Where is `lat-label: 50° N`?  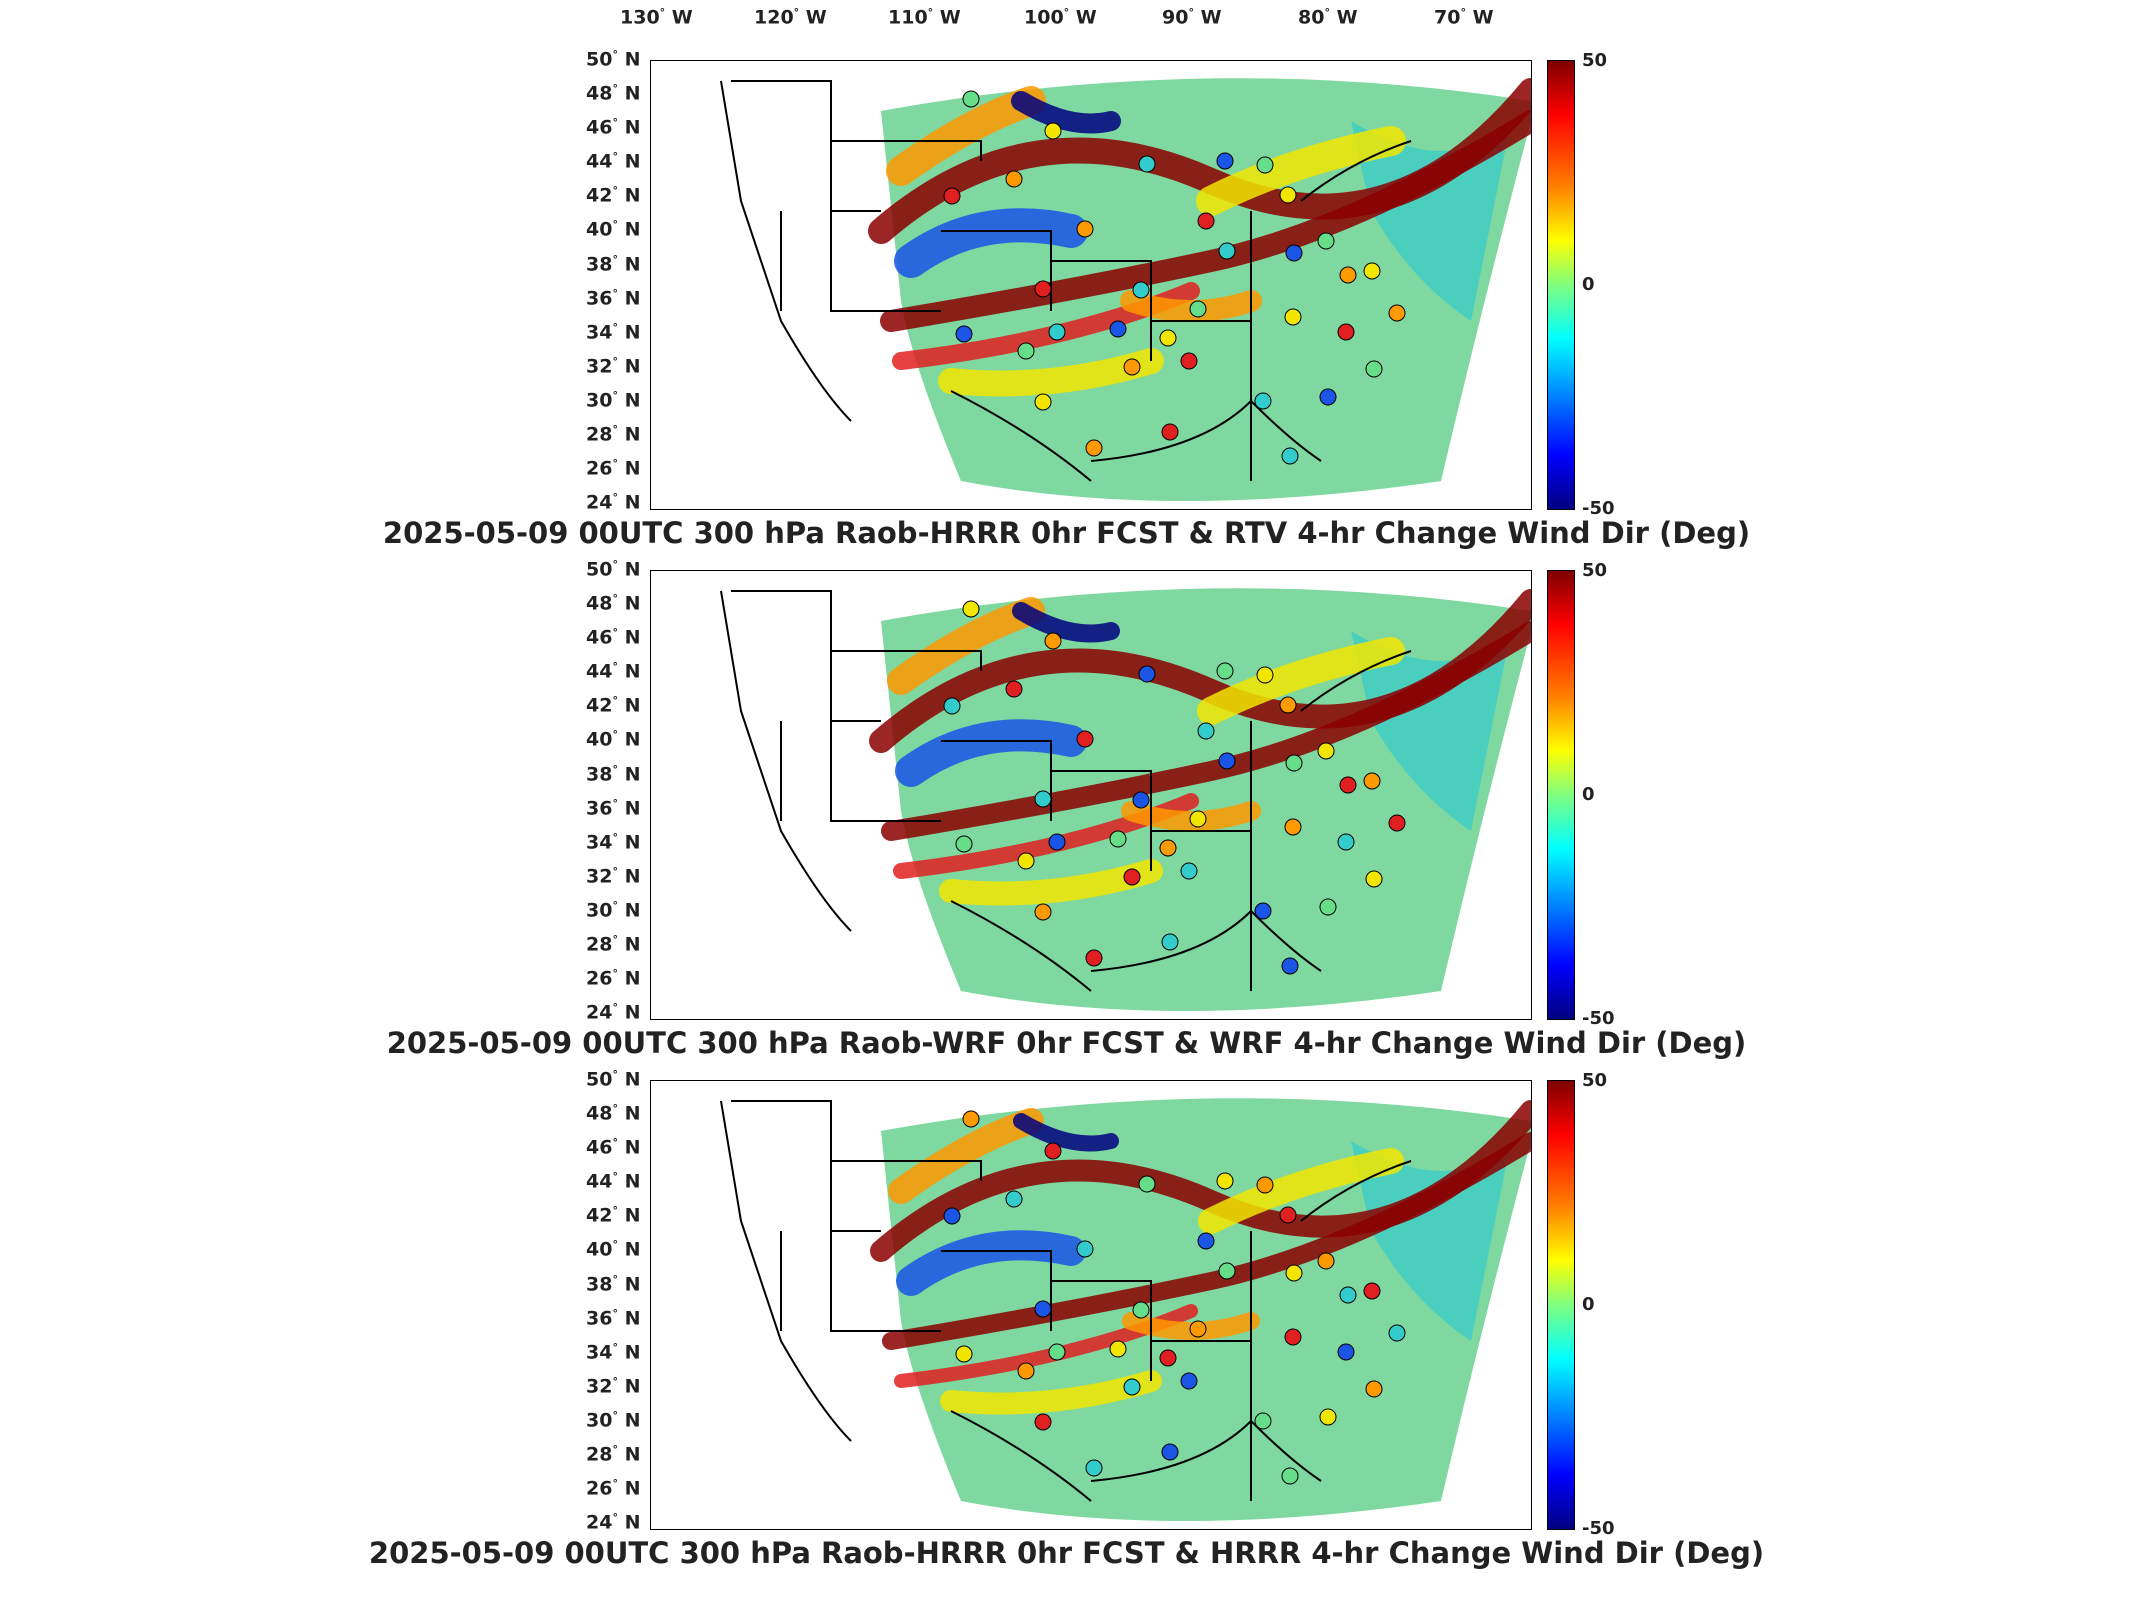
lat-label: 50° N is located at coordinates (613, 569).